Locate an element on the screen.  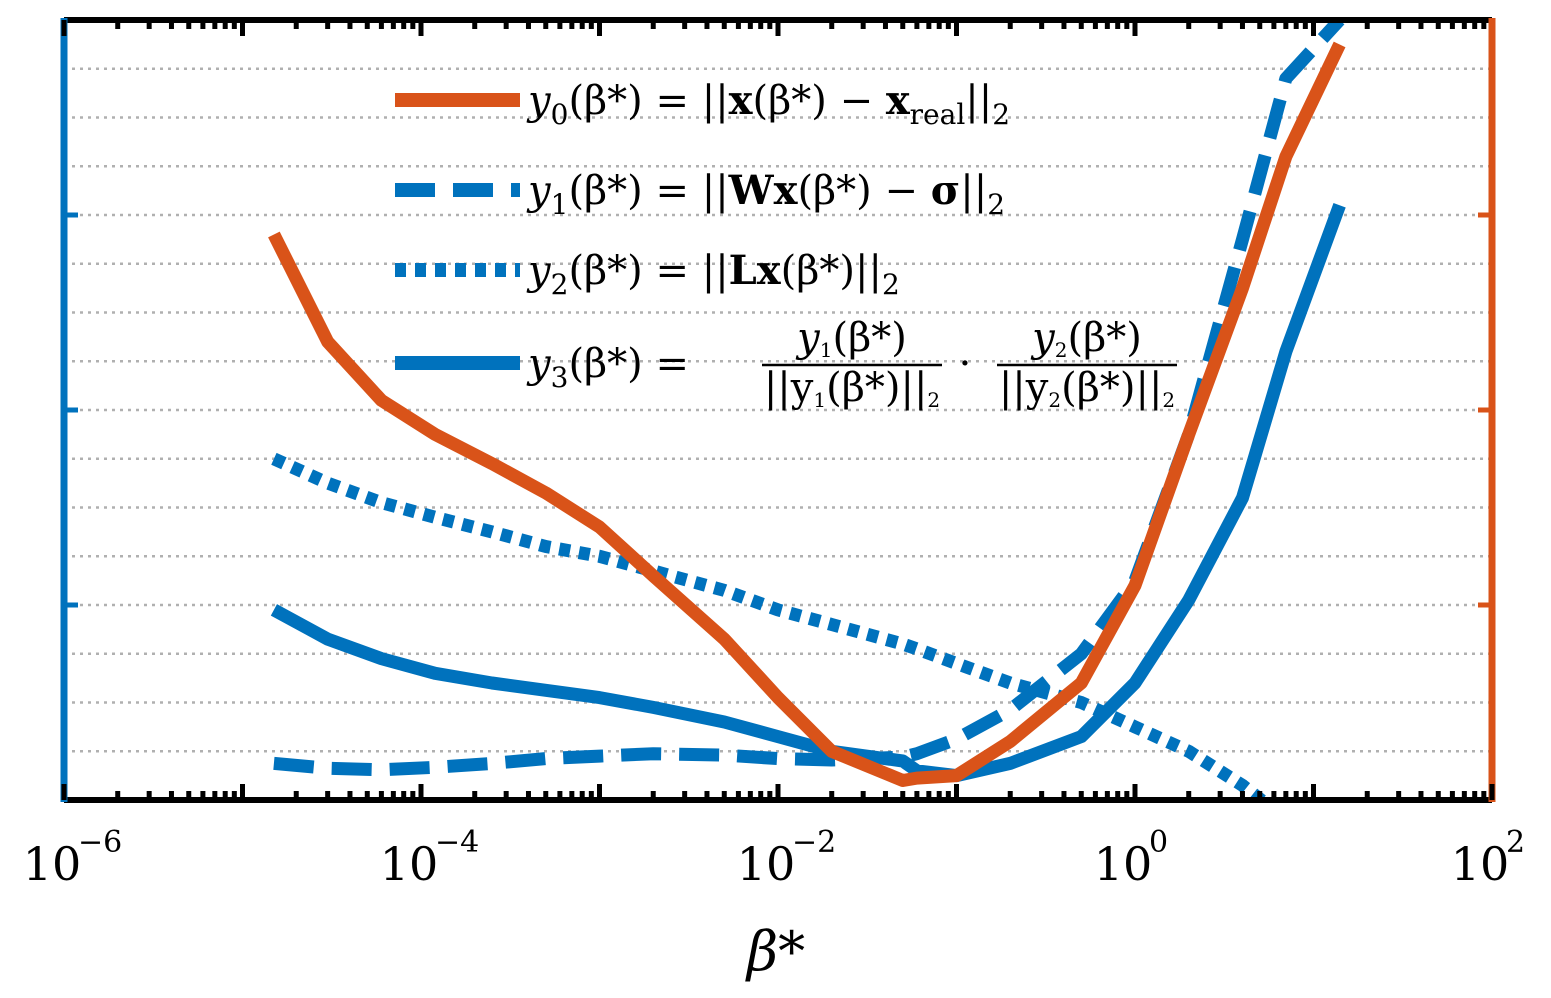
legend-label-text: y0(β*) = ||x(β*) − xreal||2 is located at coordinates (768, 104).